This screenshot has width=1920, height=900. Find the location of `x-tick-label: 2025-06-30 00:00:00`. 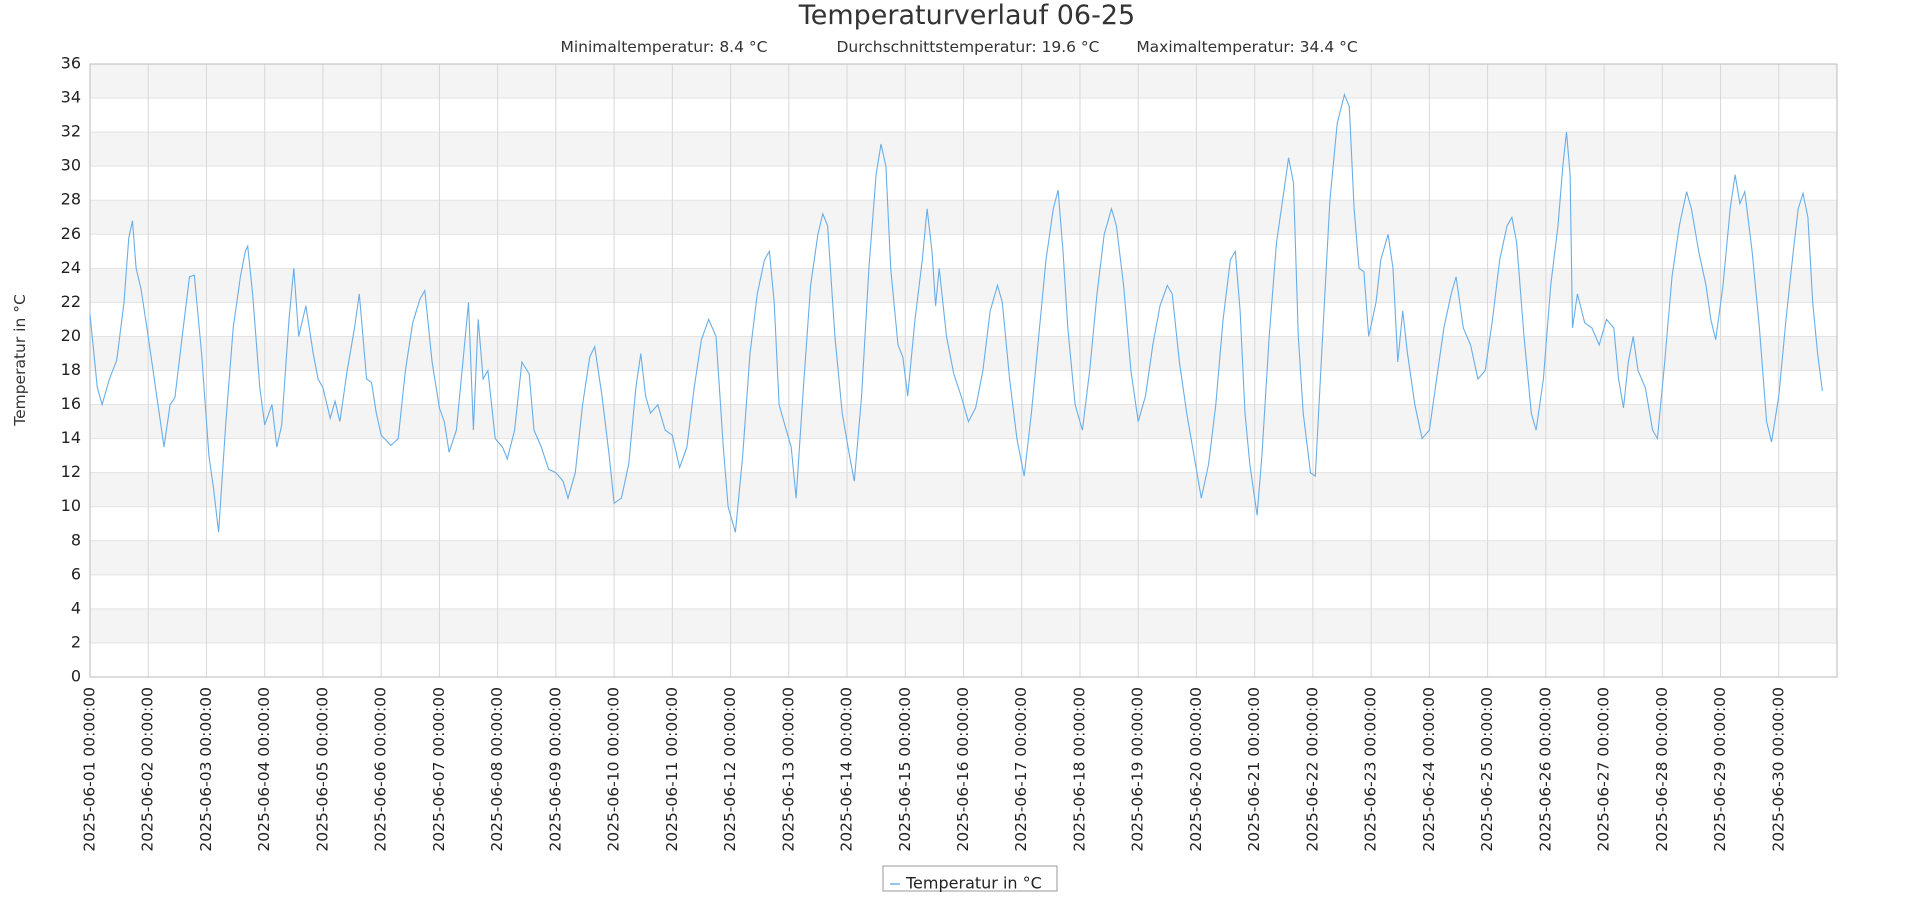

x-tick-label: 2025-06-30 00:00:00 is located at coordinates (1778, 769).